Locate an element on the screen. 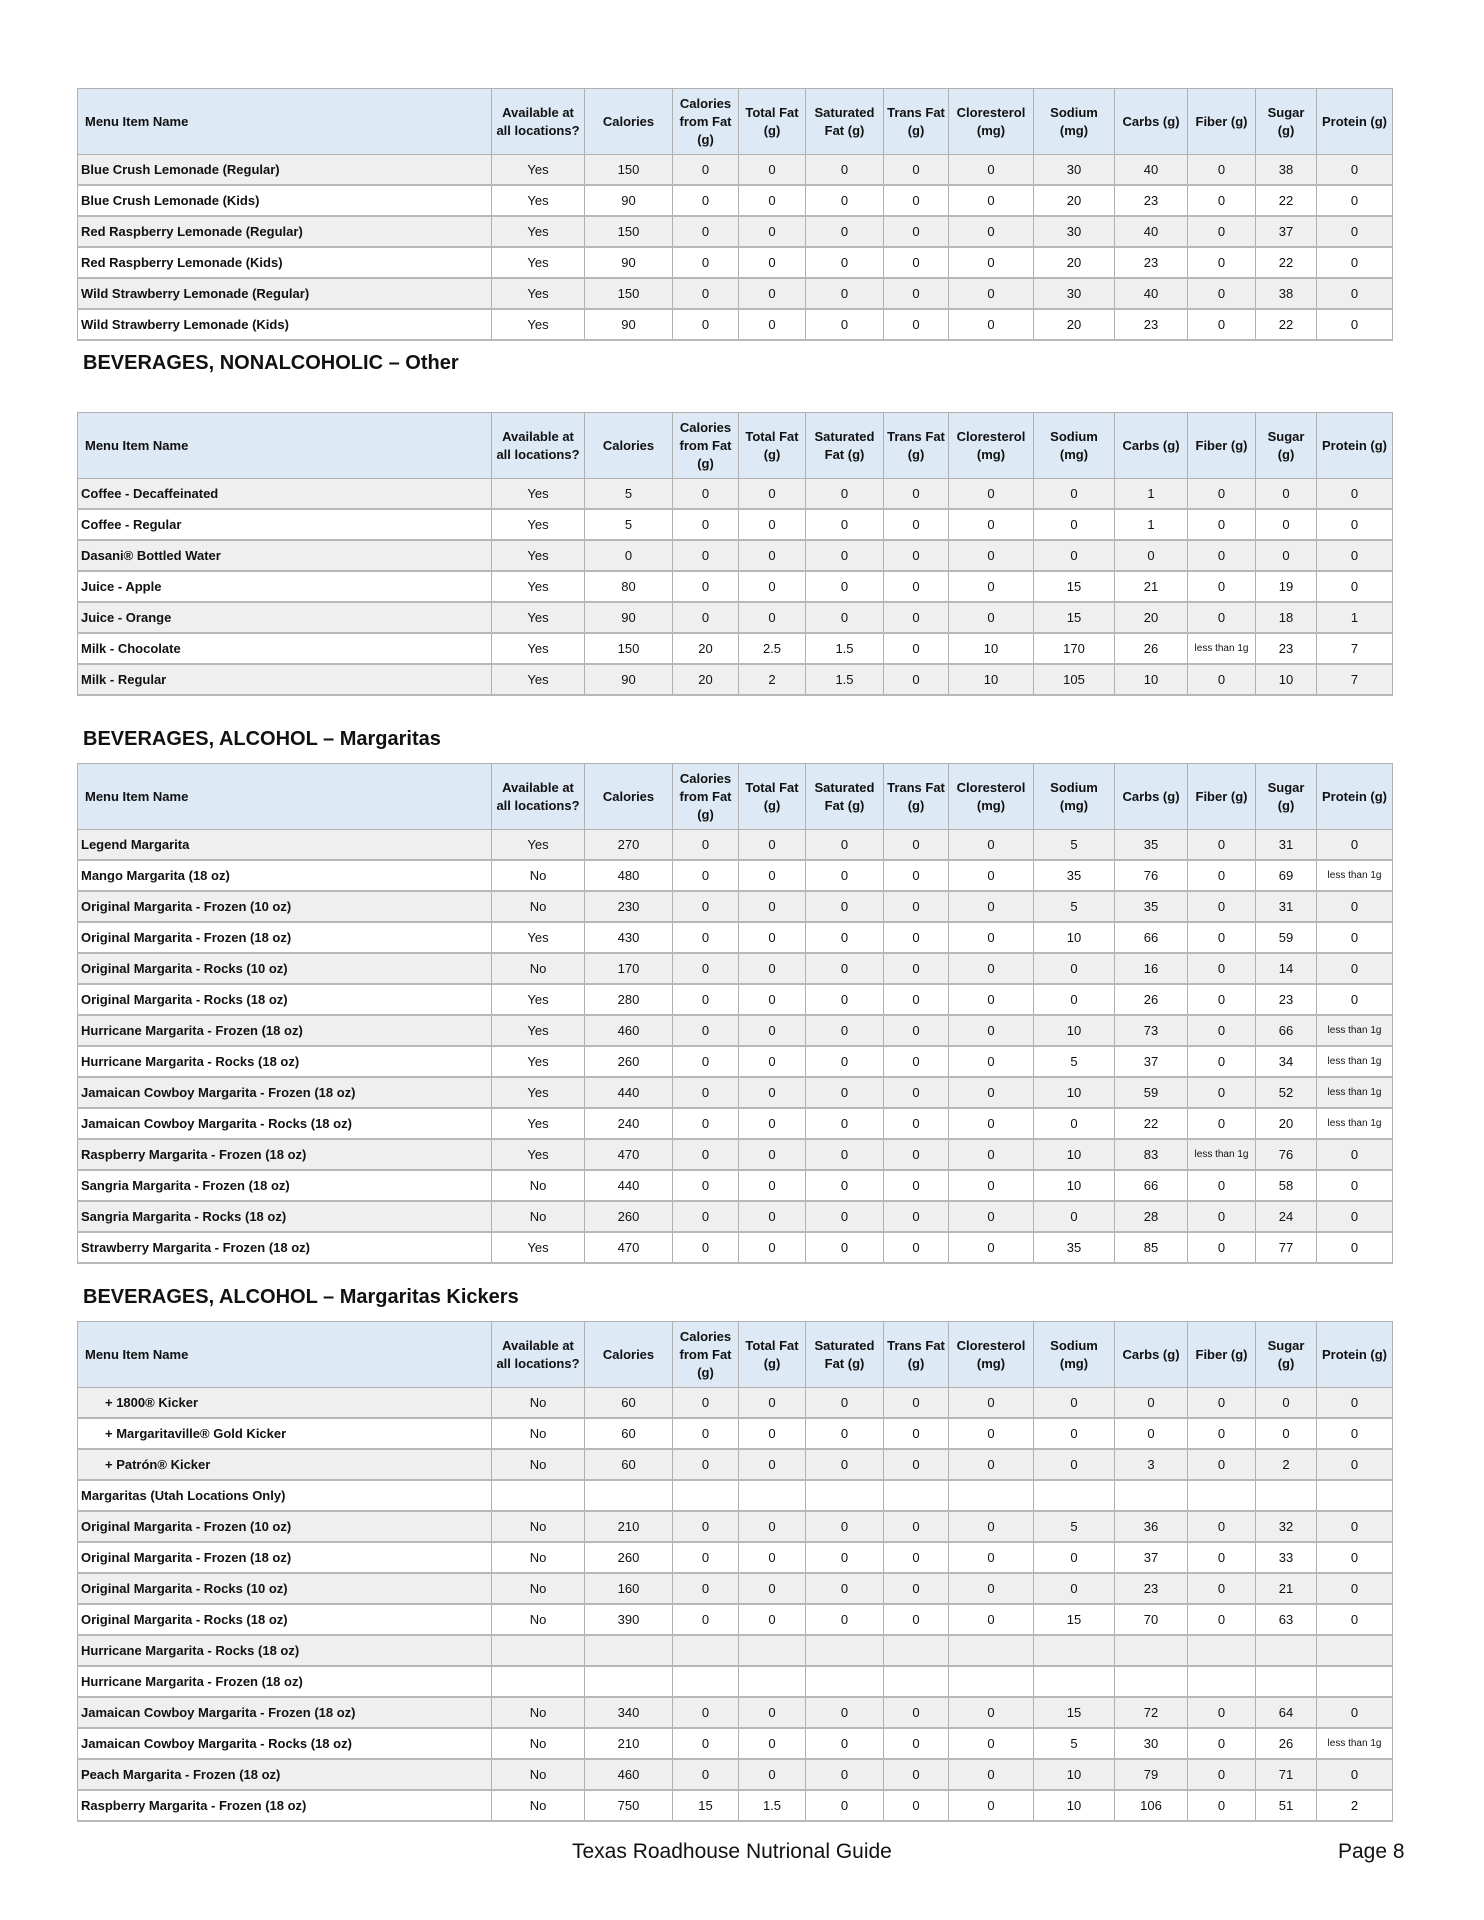 The width and height of the screenshot is (1484, 1920). cell: 35 is located at coordinates (1151, 906).